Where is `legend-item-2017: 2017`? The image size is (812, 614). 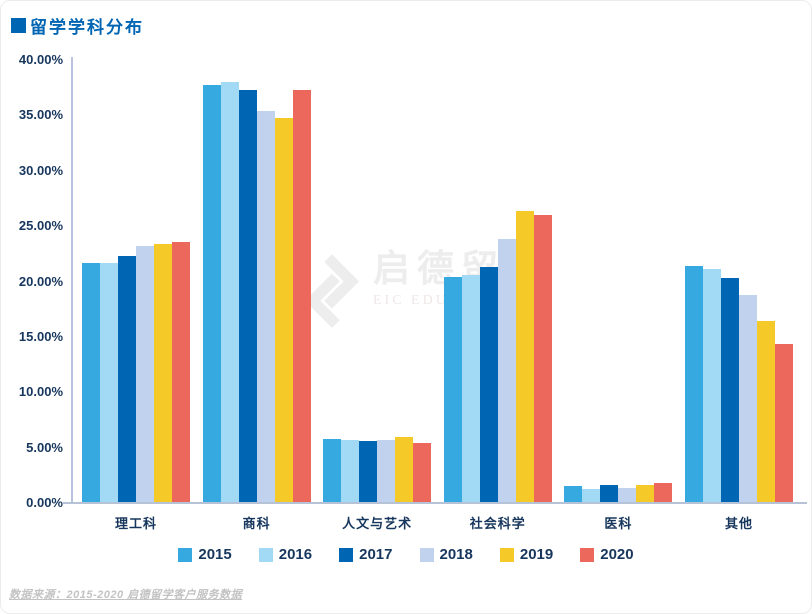 legend-item-2017: 2017 is located at coordinates (366, 554).